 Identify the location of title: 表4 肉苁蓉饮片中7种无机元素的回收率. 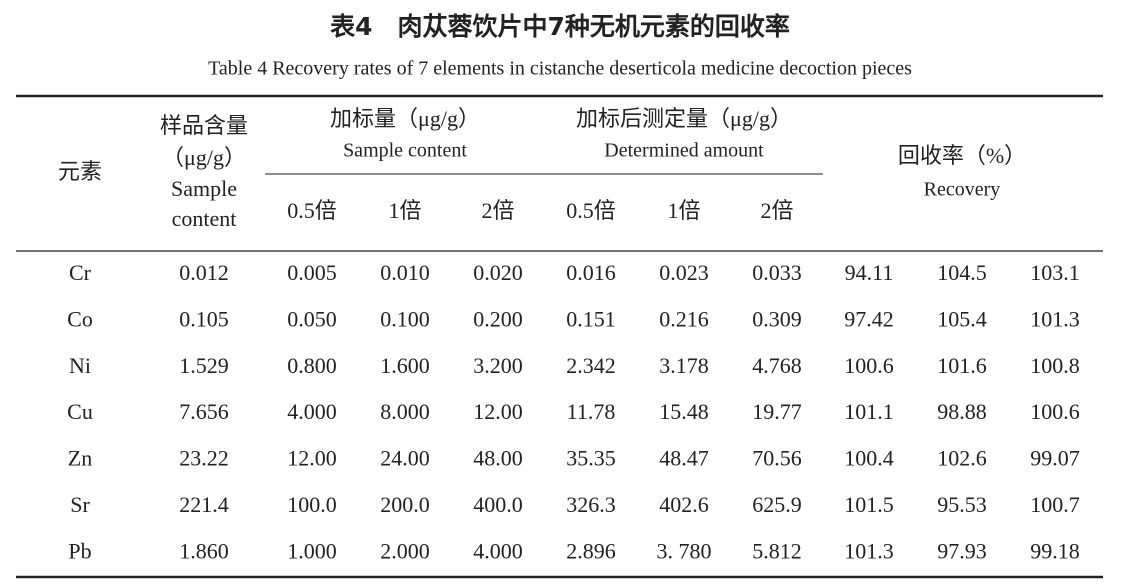
(560, 26).